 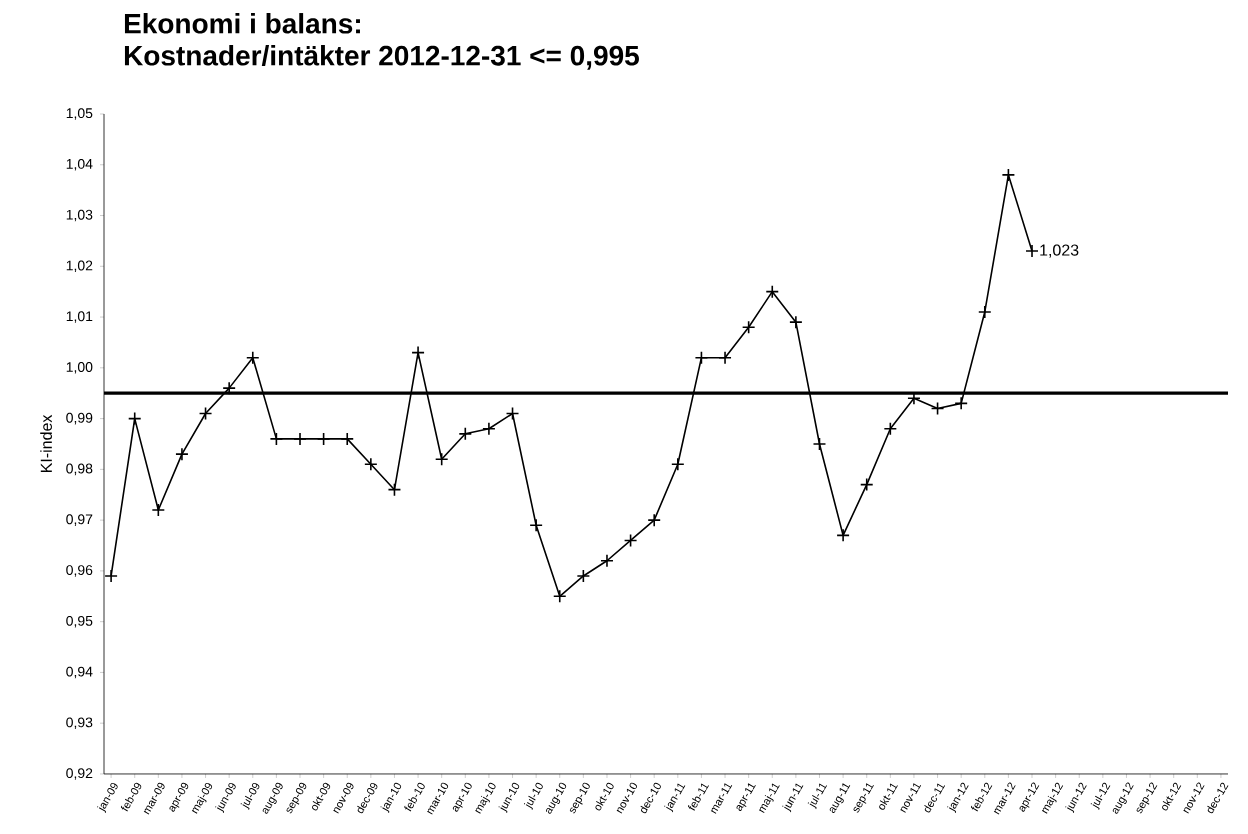 I want to click on chart-title: Ekonomi i balans:, so click(x=242, y=23).